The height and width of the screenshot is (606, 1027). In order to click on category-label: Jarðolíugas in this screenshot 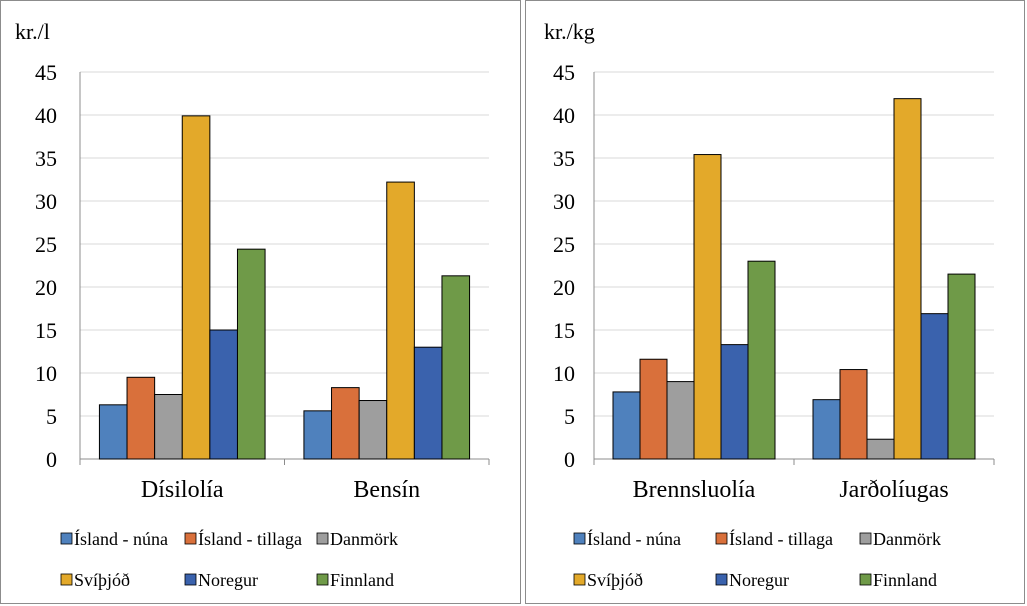, I will do `click(893, 490)`.